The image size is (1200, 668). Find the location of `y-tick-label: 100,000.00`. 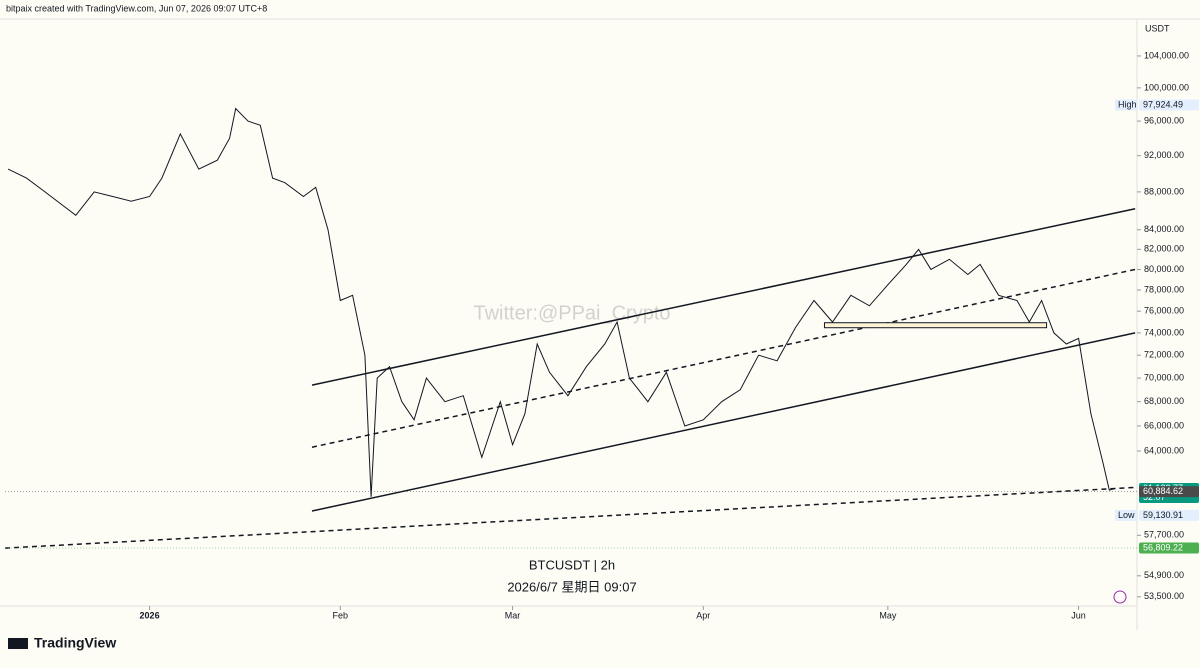

y-tick-label: 100,000.00 is located at coordinates (1166, 87).